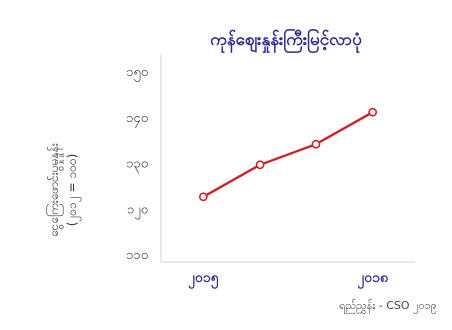 Image resolution: width=452 pixels, height=330 pixels. Describe the element at coordinates (54, 190) in the screenshot. I see `y-axis-label-line1: ငွေကြေးဖောင်းပွမှုနှုန်း` at that location.